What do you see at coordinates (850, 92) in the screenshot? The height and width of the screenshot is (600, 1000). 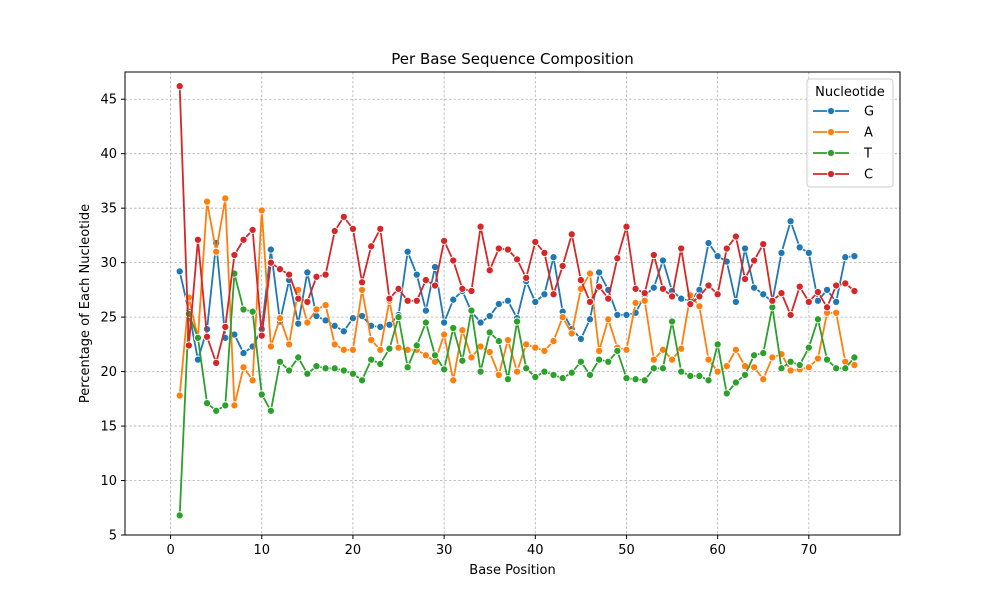 I see `legend-title: Nucleotide` at bounding box center [850, 92].